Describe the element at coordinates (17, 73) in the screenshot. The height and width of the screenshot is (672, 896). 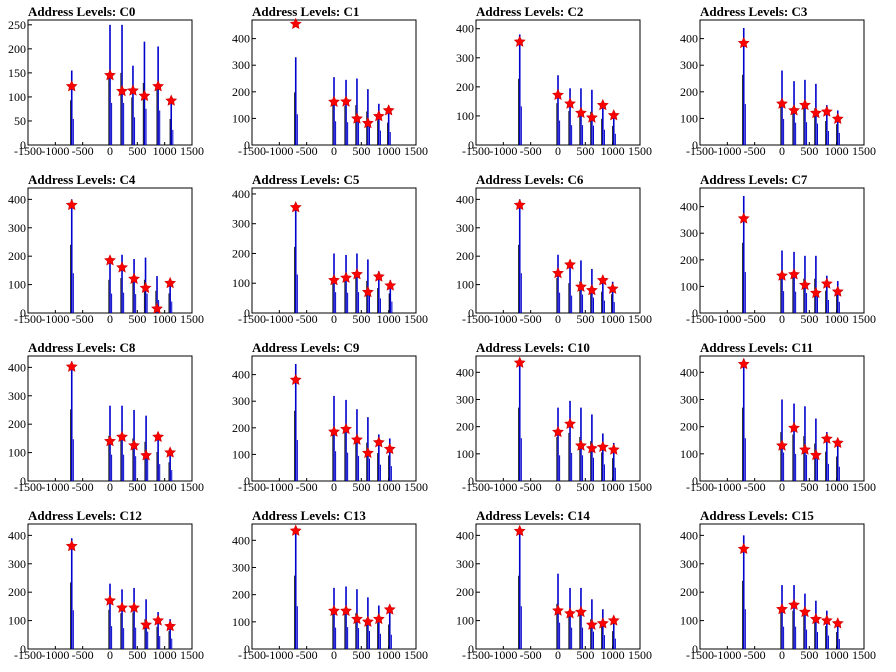
I see `y-tick-label: 150` at that location.